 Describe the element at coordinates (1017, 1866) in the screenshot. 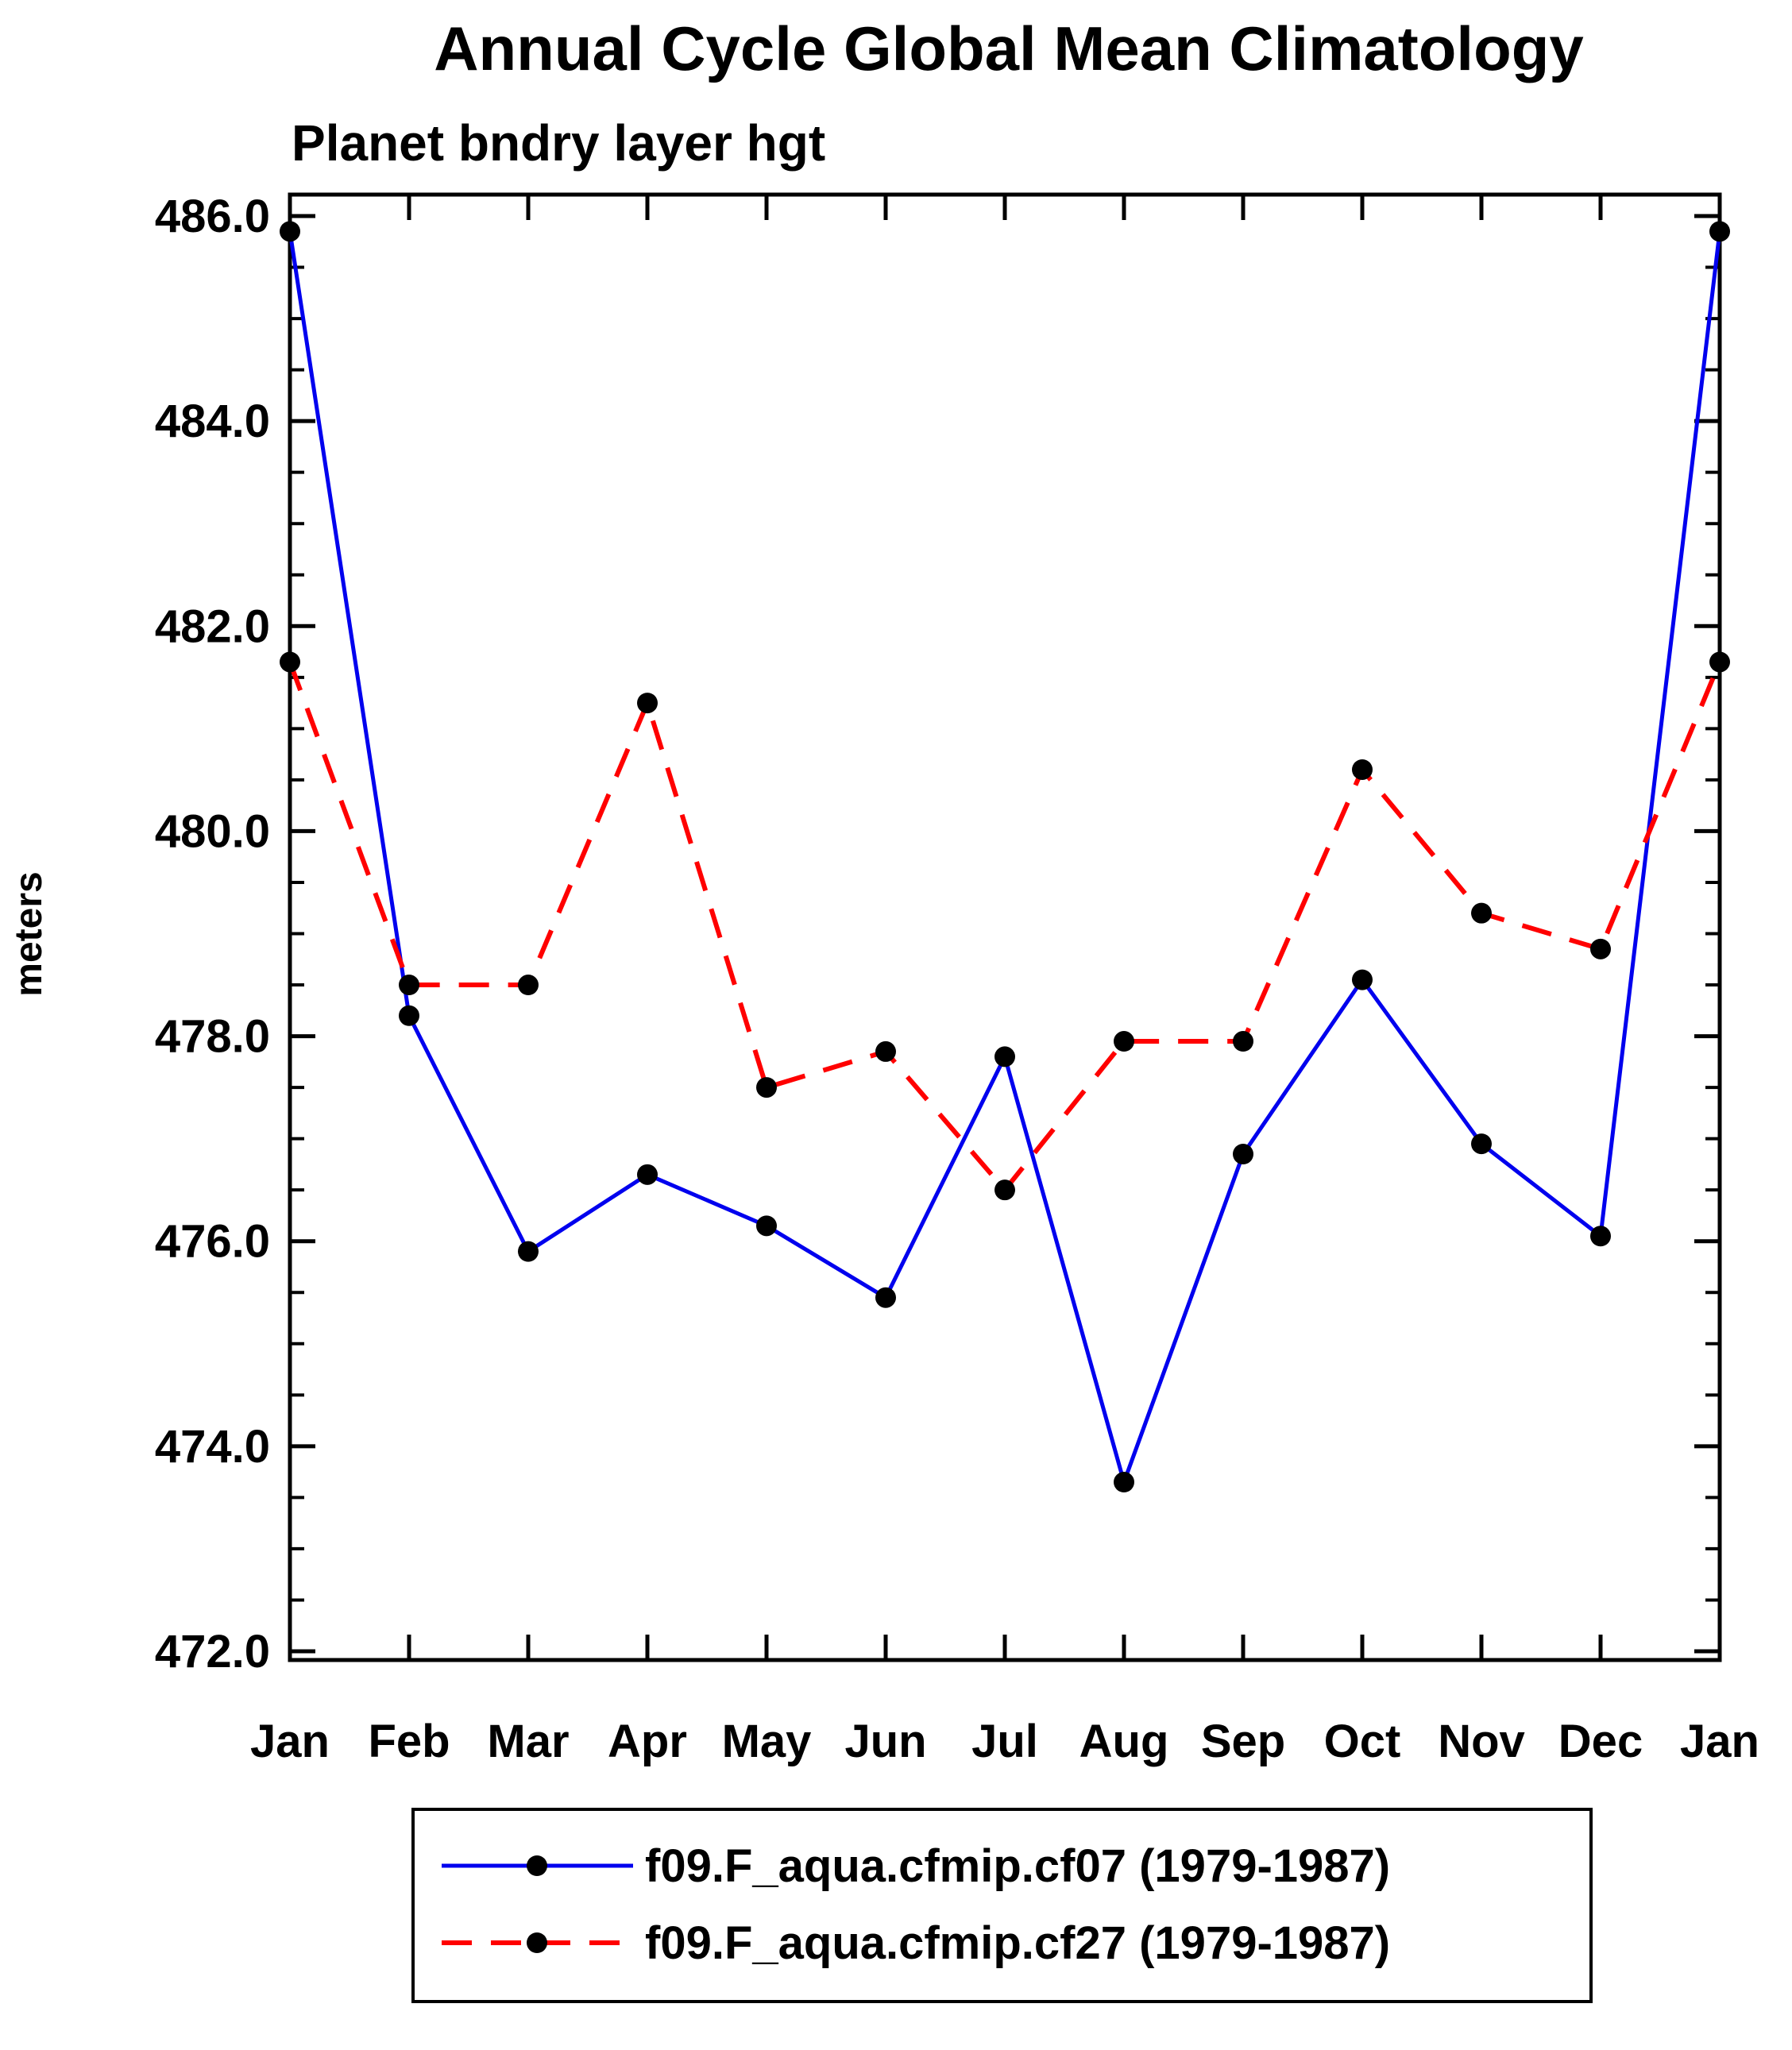

I see `legend-label-0: f09.F_aqua.cfmip.cf07 (1979-1987)` at that location.